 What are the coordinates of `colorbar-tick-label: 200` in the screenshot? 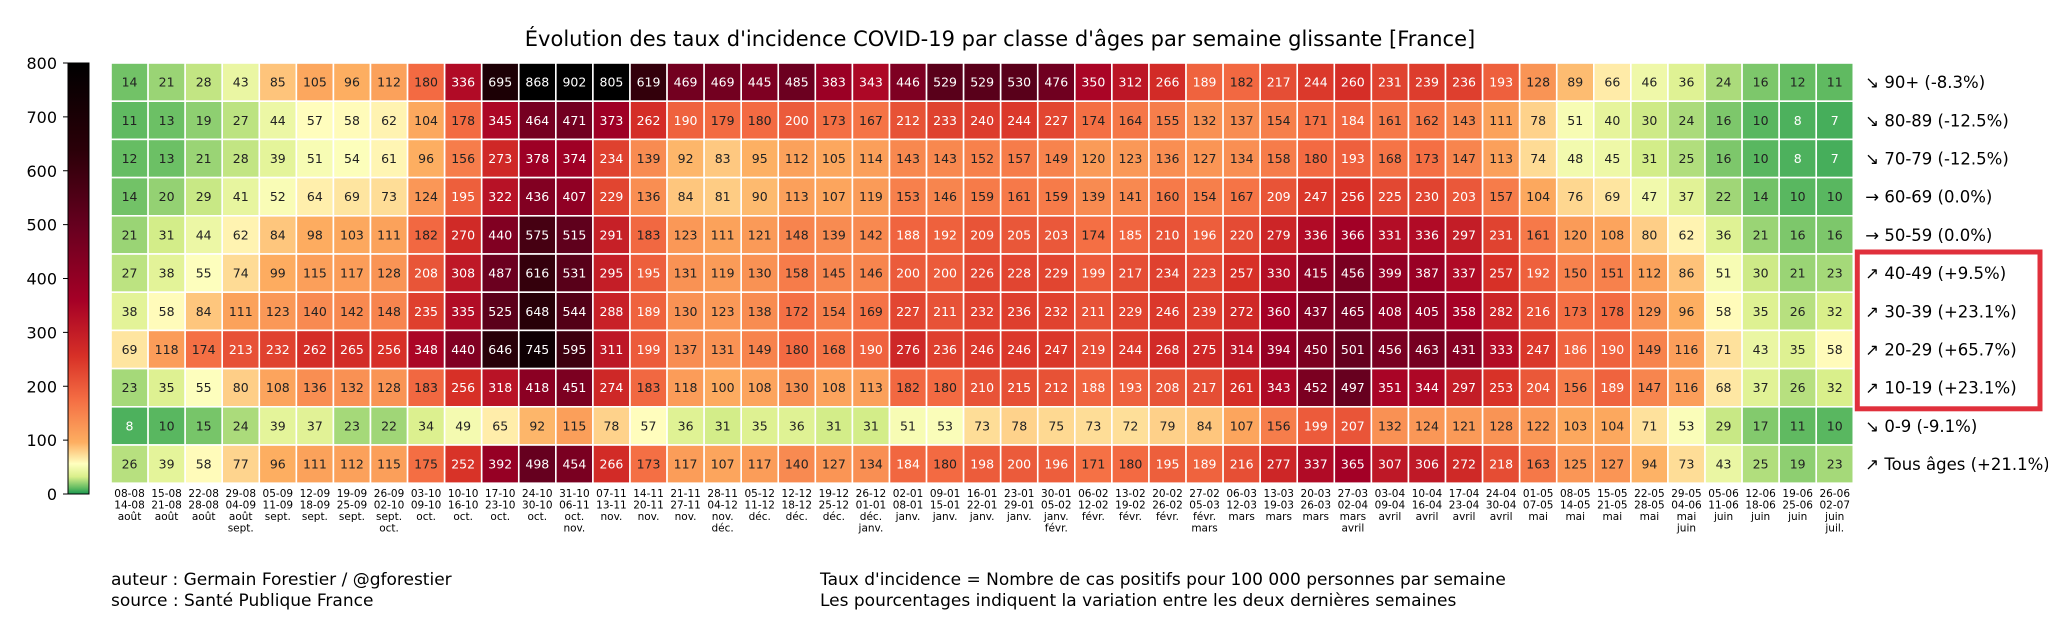 It's located at (41, 386).